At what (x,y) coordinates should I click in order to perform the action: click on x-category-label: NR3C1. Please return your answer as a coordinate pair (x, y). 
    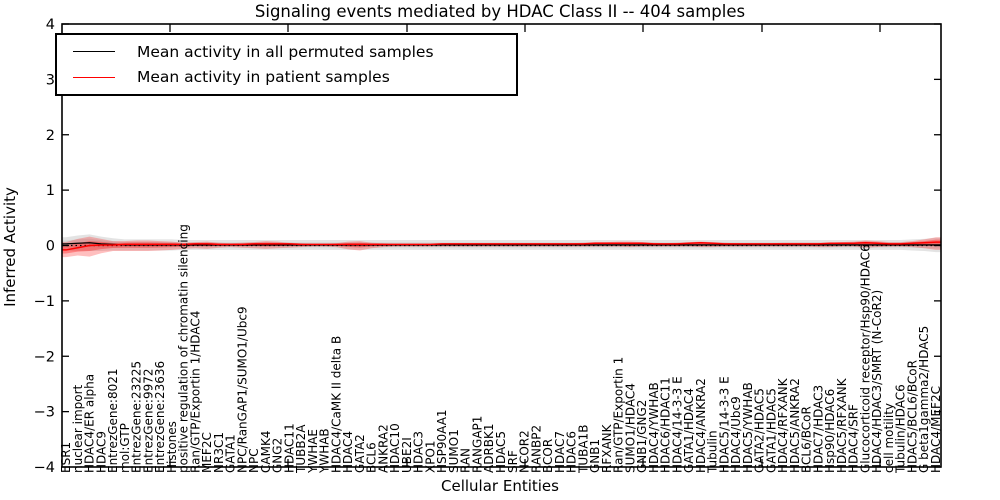
    Looking at the image, I should click on (219, 452).